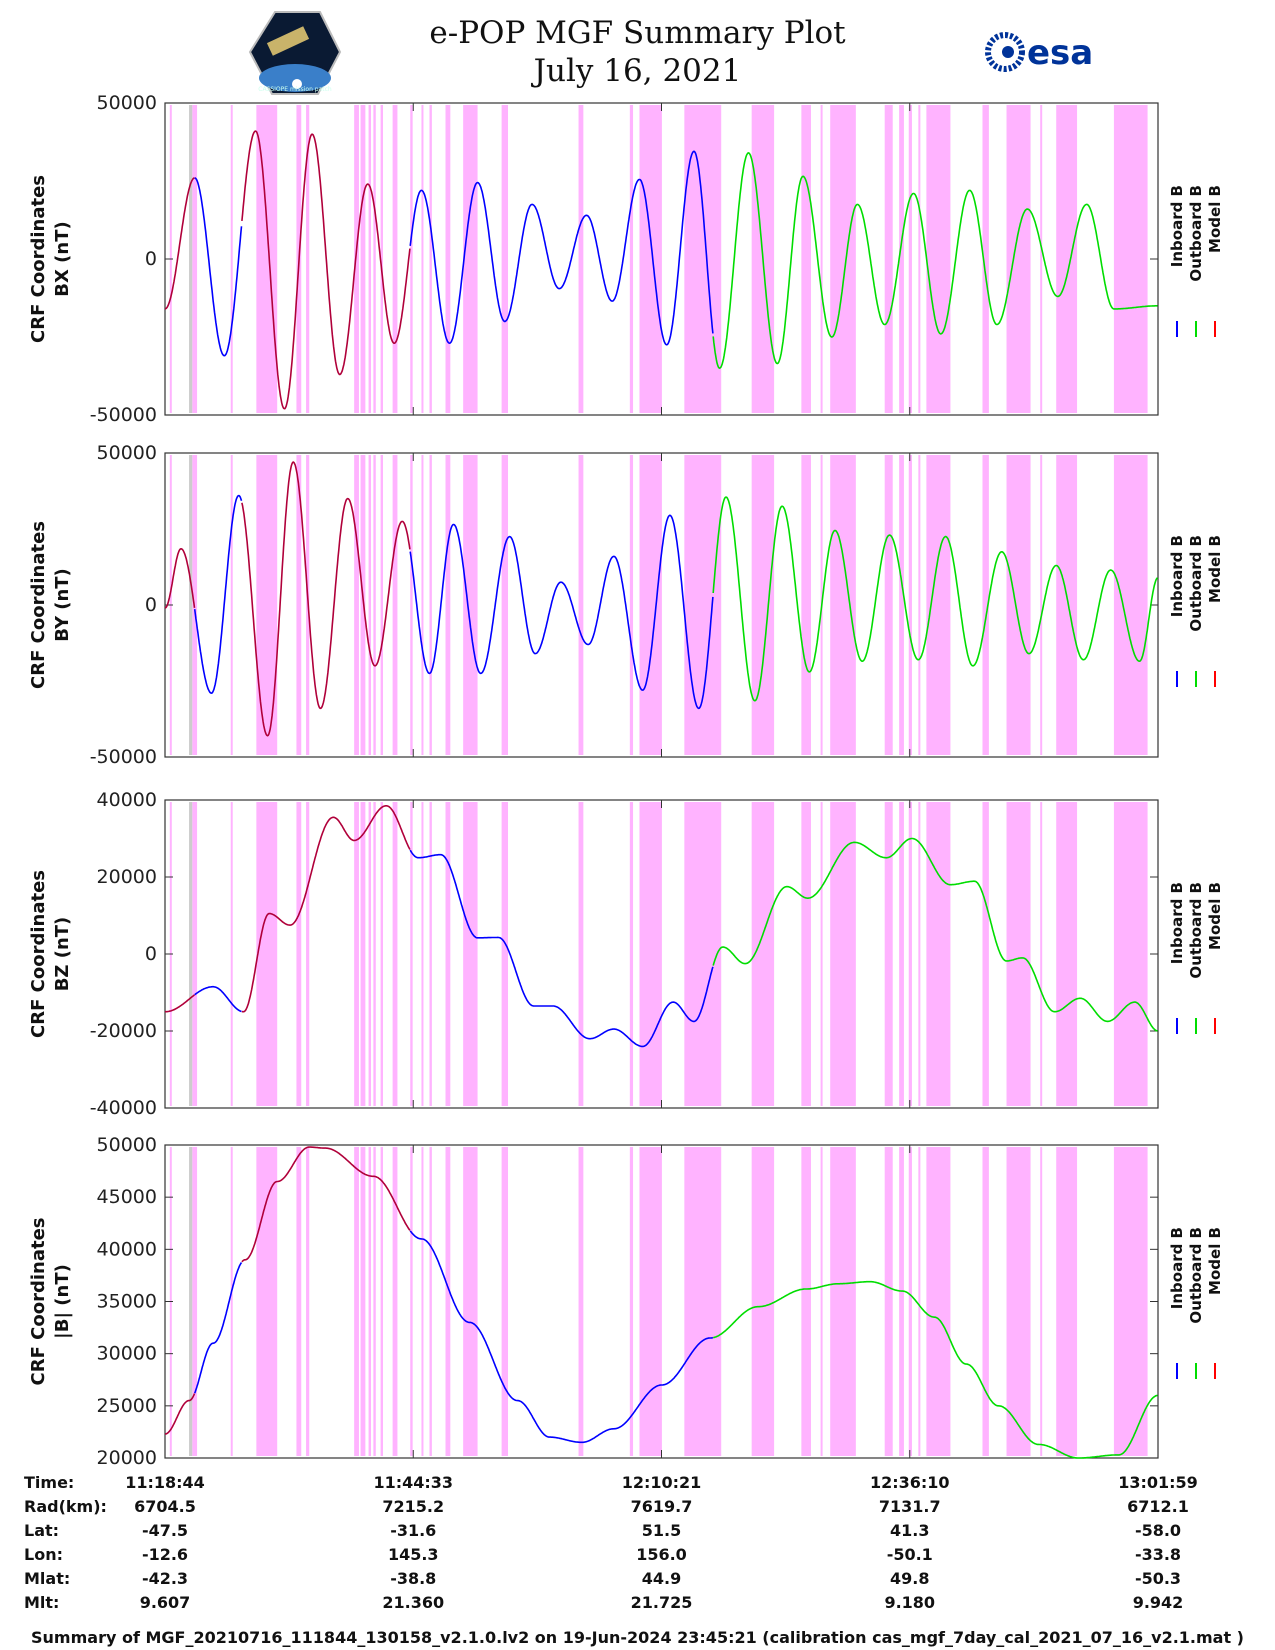 The width and height of the screenshot is (1275, 1650). What do you see at coordinates (123, 1108) in the screenshot?
I see `y-tick-label: -40000` at bounding box center [123, 1108].